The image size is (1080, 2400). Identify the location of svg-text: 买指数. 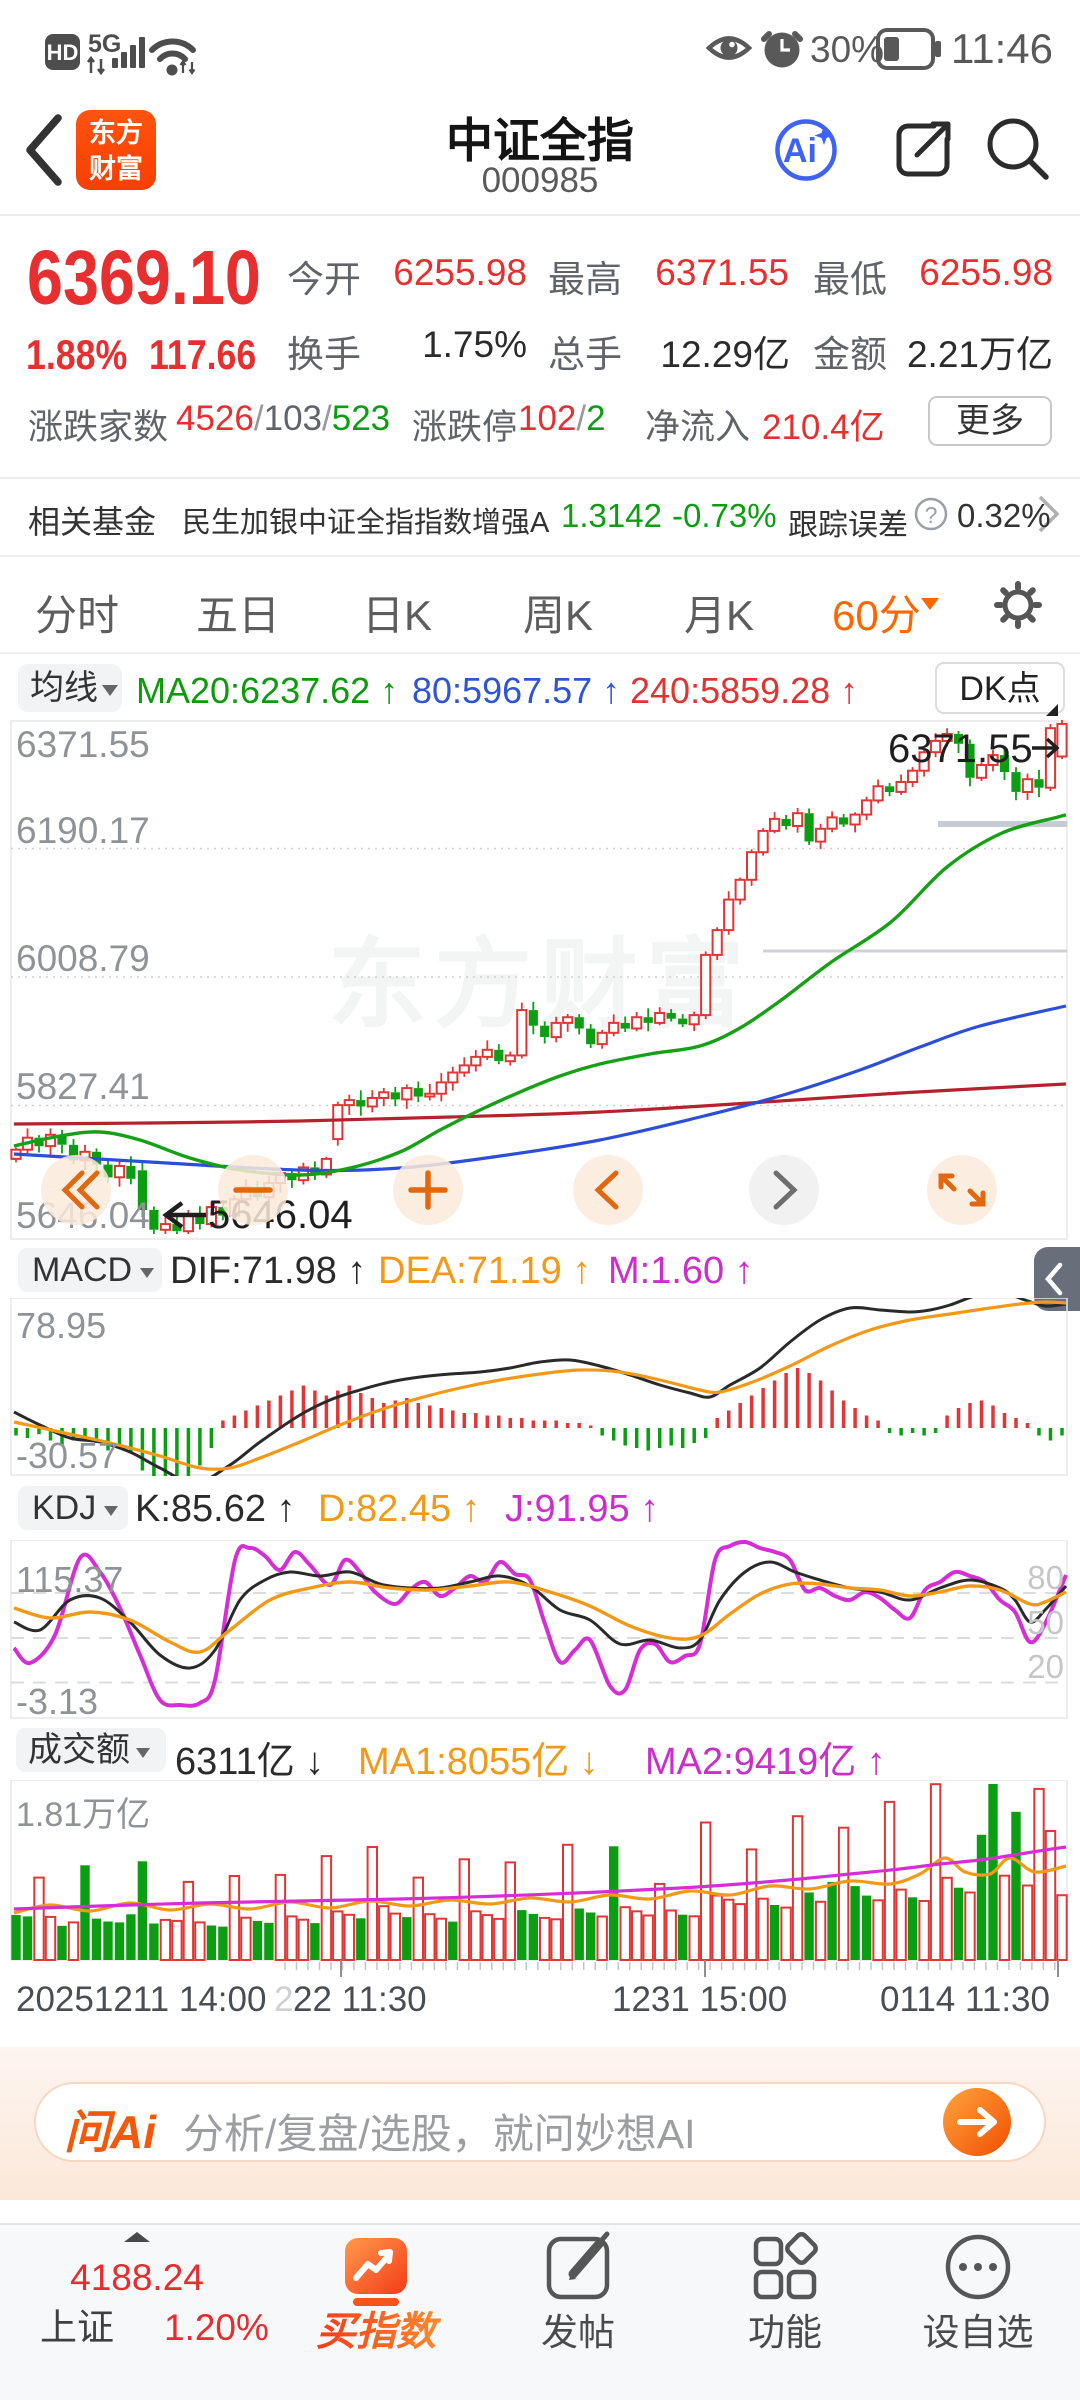
(379, 2332).